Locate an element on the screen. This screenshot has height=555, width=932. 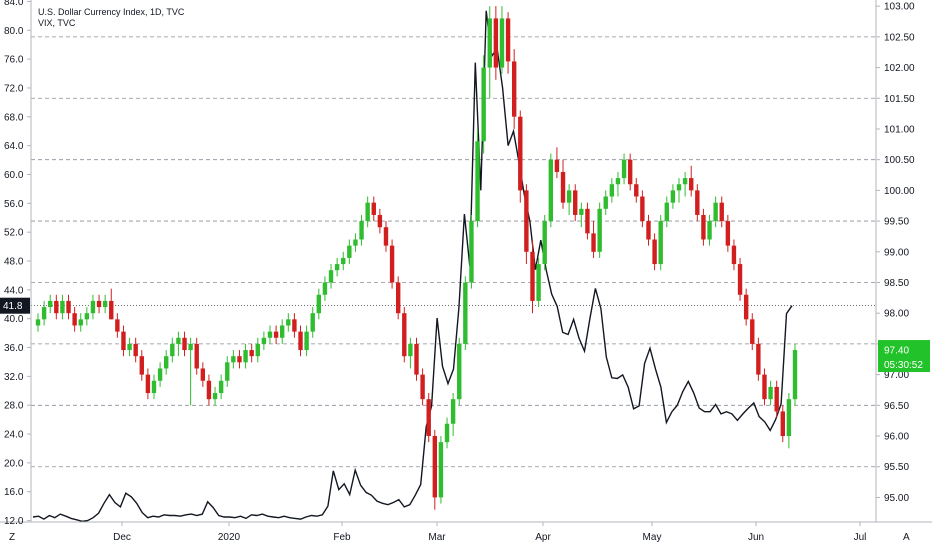
left-tick-label: 28.0 is located at coordinates (14, 406).